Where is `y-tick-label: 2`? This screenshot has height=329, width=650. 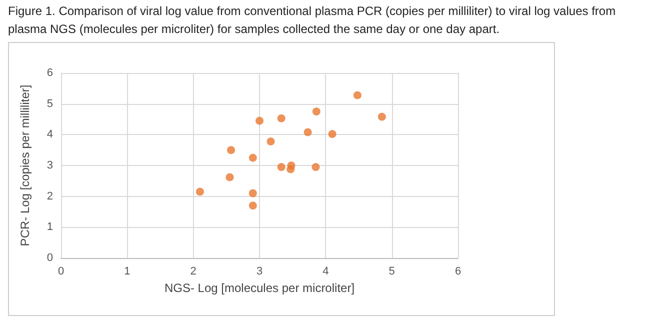 y-tick-label: 2 is located at coordinates (49, 196).